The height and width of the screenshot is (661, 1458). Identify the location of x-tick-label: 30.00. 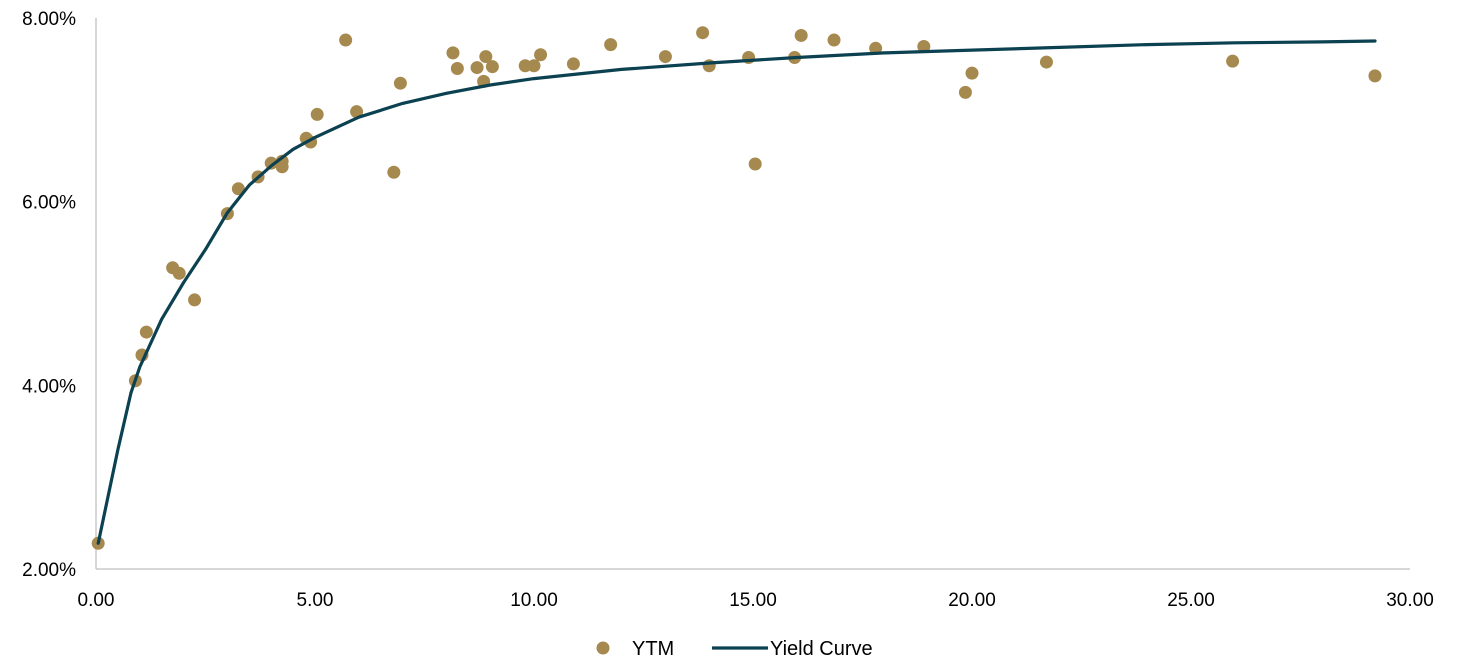
(1410, 600).